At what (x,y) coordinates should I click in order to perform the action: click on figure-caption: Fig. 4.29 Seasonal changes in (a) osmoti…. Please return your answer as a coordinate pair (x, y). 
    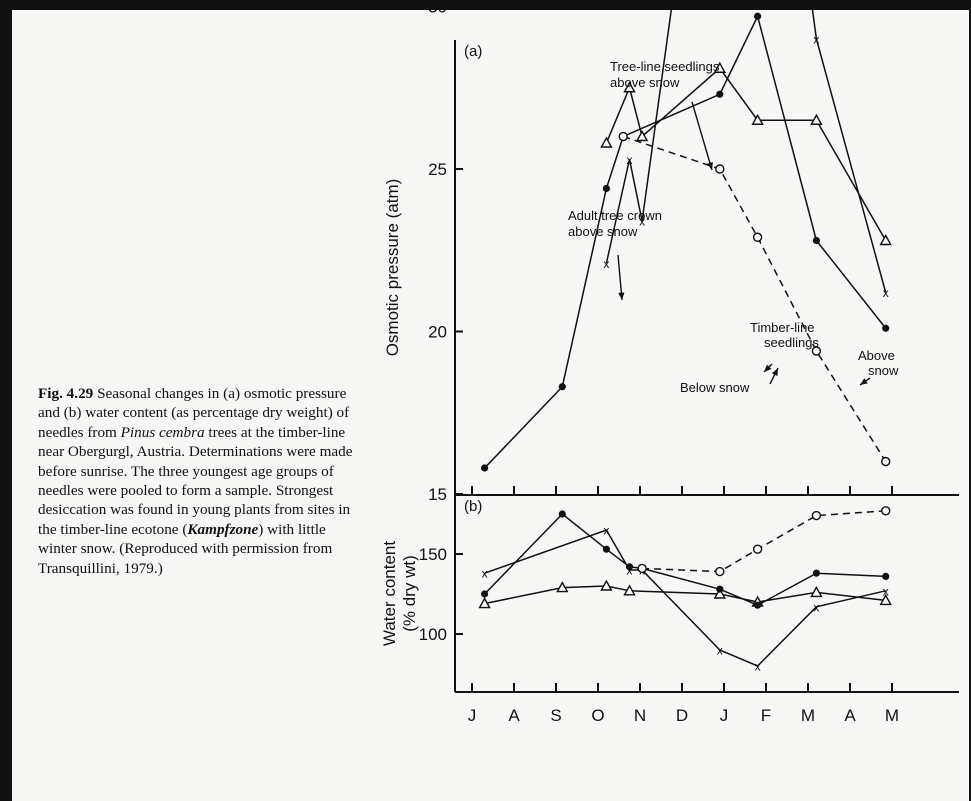
    Looking at the image, I should click on (197, 481).